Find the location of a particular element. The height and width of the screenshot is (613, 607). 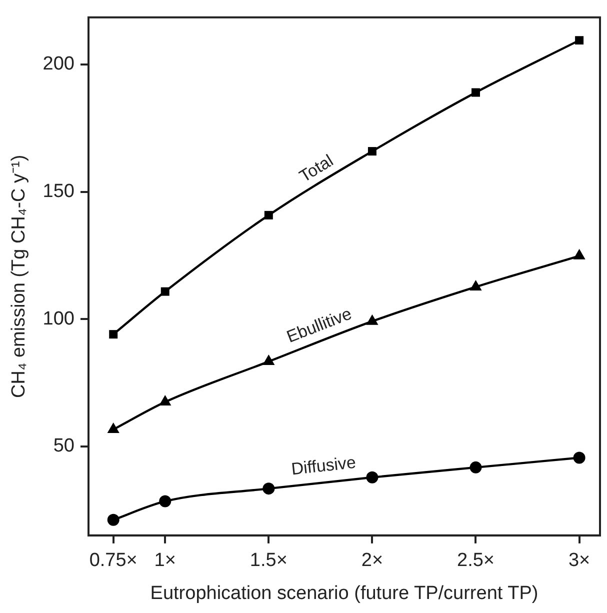

text: Diffusive is located at coordinates (323, 465).